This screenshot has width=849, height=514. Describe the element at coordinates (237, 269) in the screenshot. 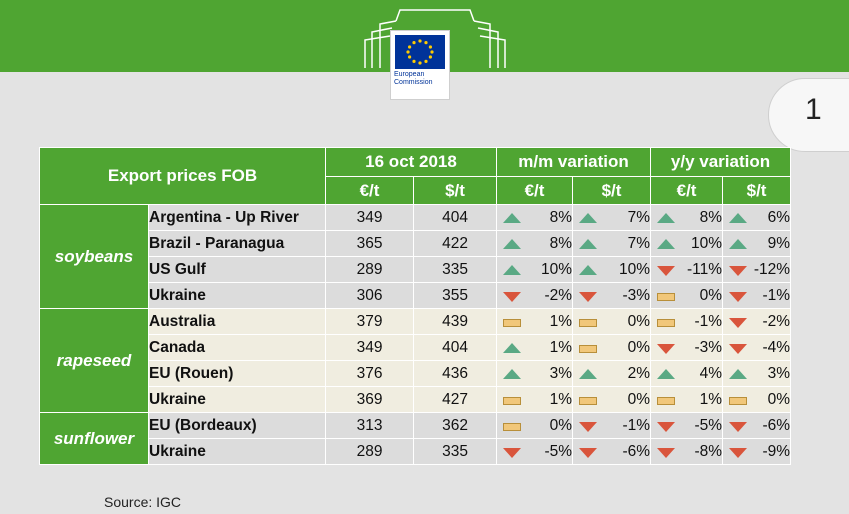

I see `origin-label: US Gulf` at that location.